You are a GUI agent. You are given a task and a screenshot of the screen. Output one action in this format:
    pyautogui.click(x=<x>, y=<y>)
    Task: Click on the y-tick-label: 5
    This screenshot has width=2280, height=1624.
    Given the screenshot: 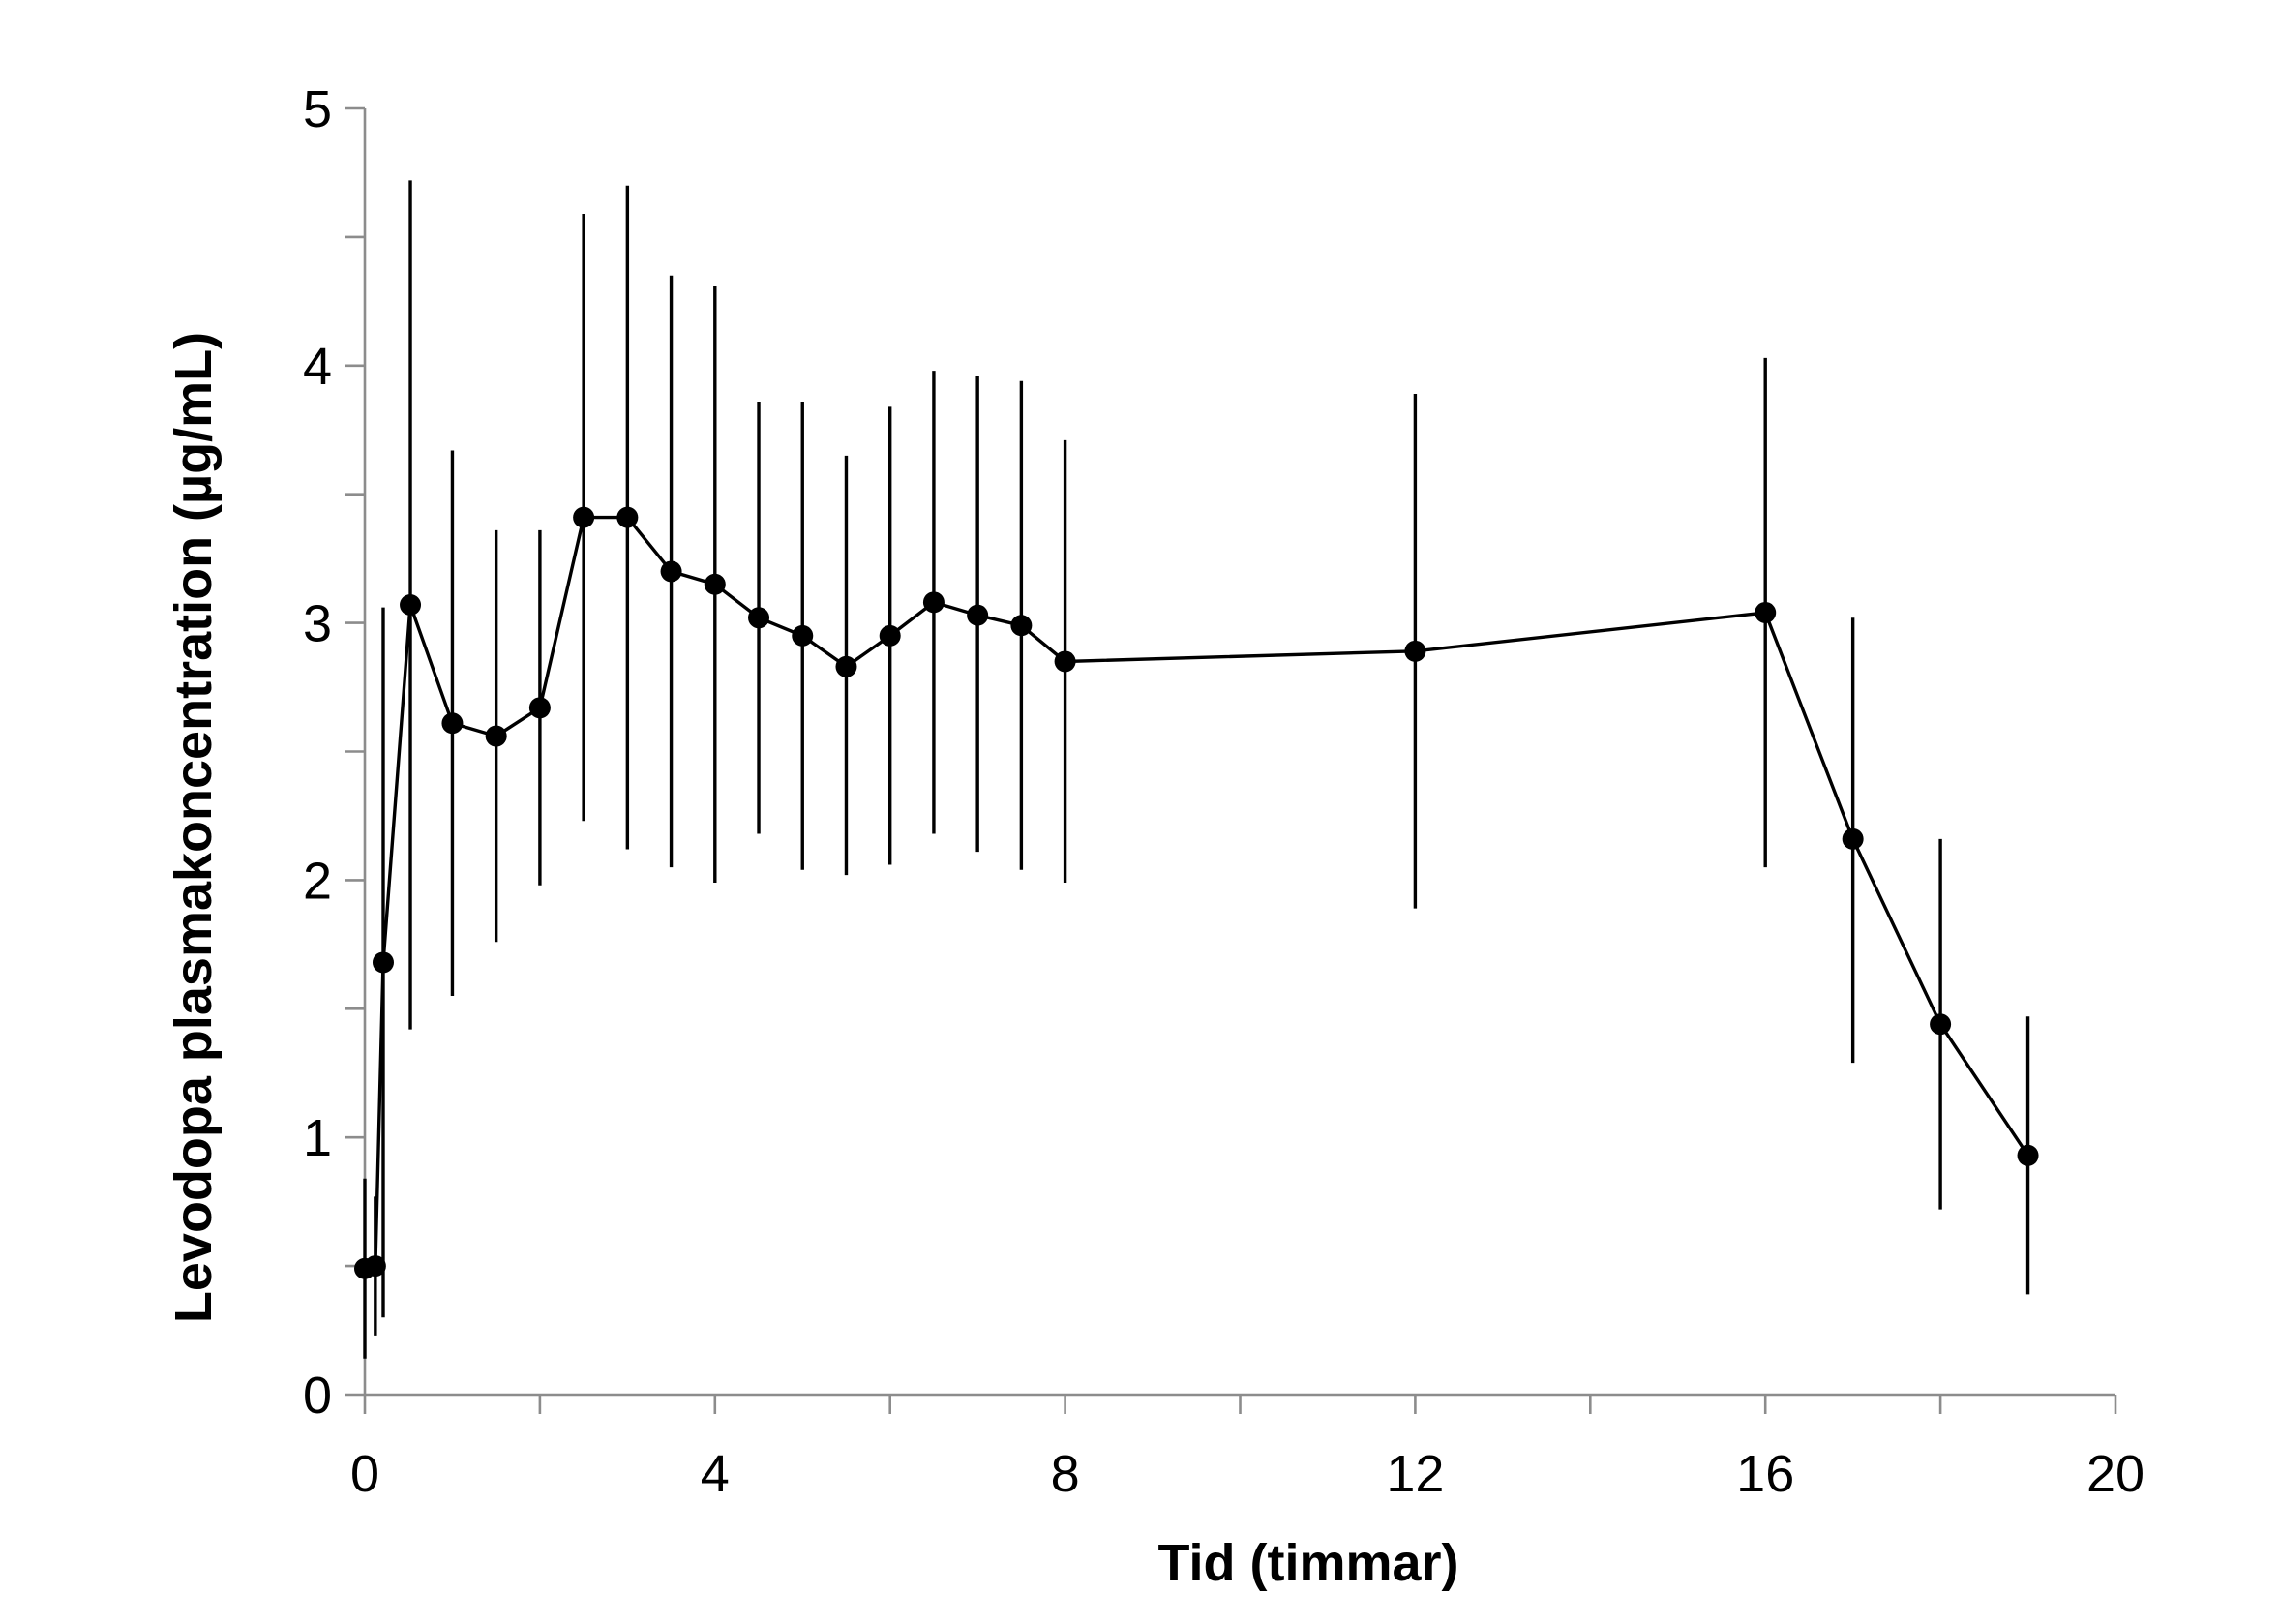 What is the action you would take?
    pyautogui.click(x=318, y=109)
    